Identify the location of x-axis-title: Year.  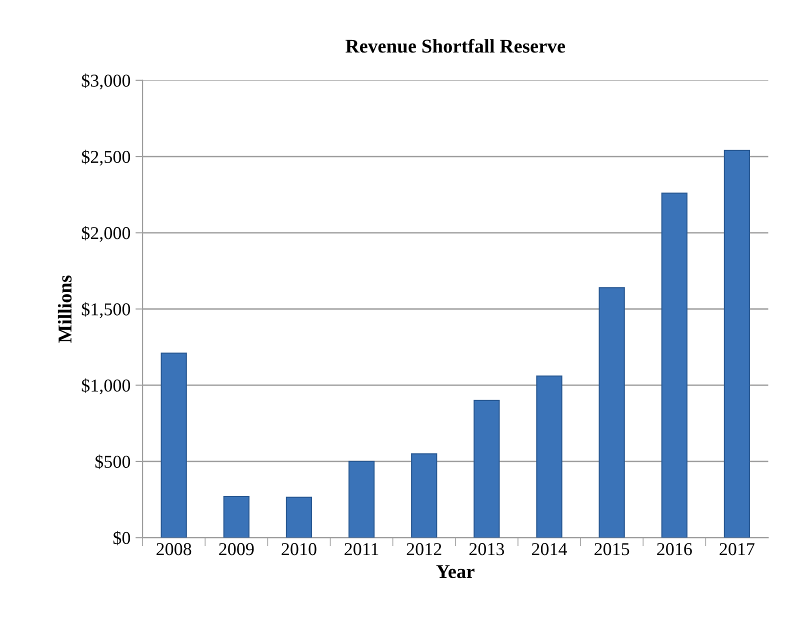
(455, 571).